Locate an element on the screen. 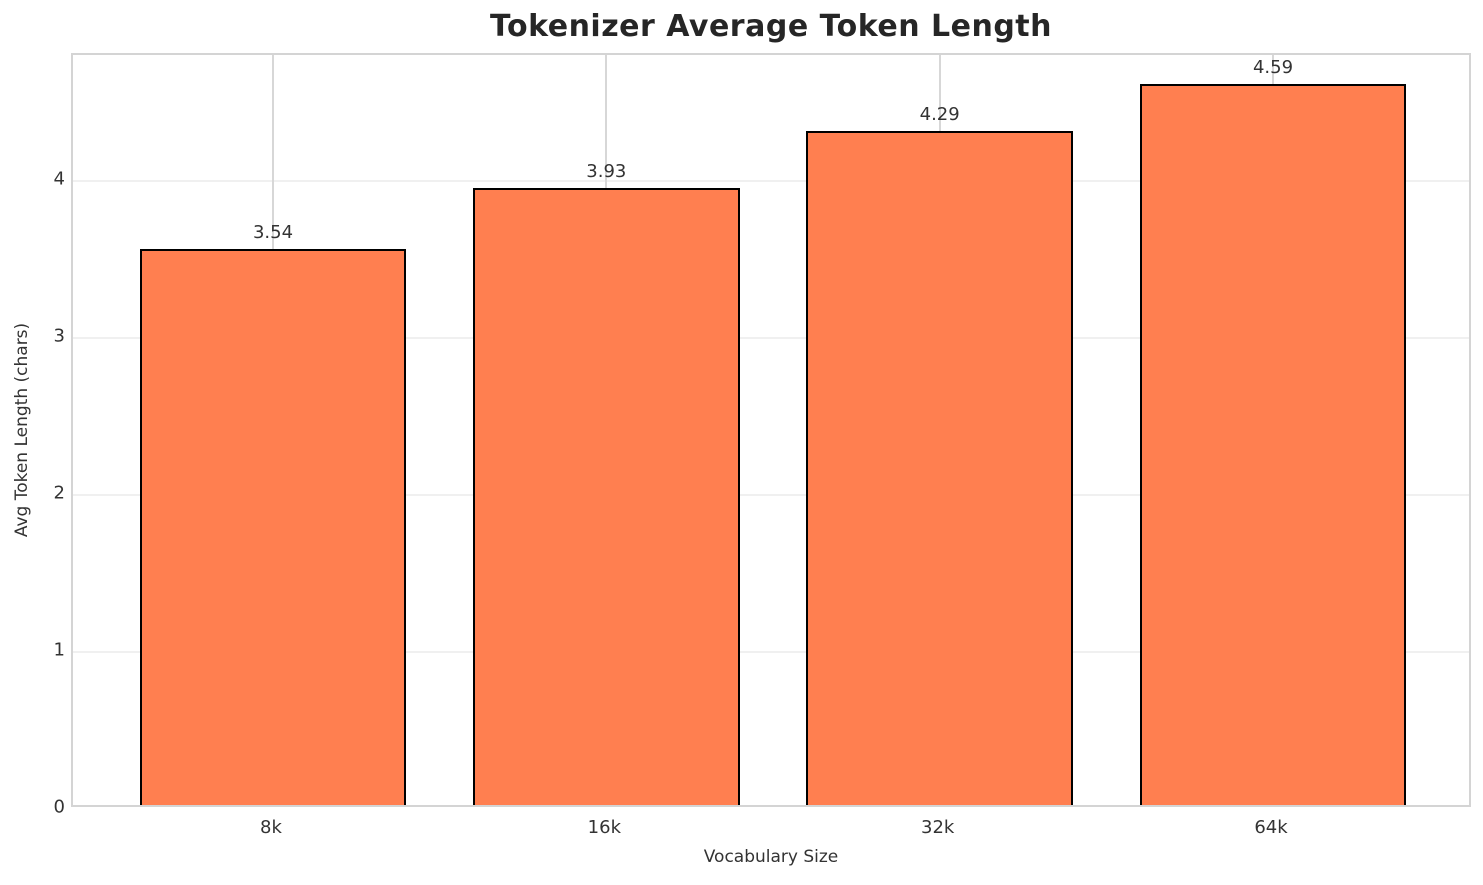 This screenshot has height=885, width=1483. y-tick-label: 1 is located at coordinates (59, 650).